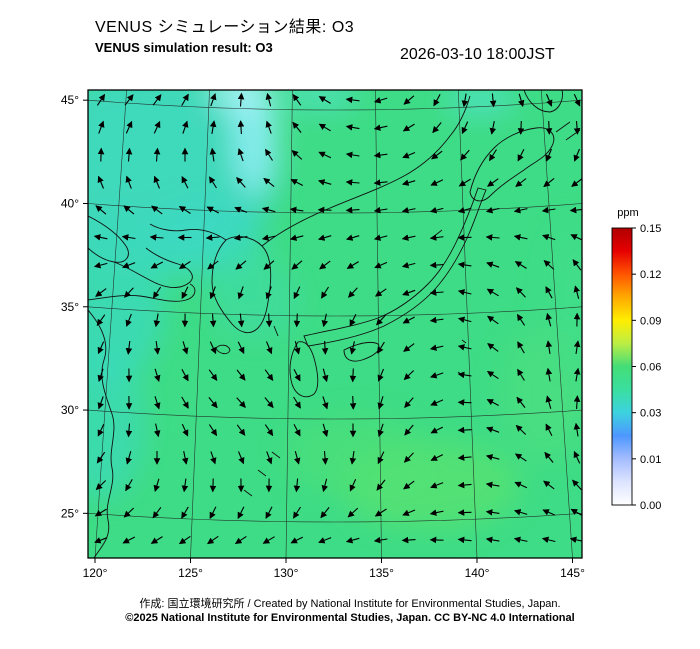 This screenshot has height=649, width=700. I want to click on colorbar-tick-label: 0.06, so click(650, 368).